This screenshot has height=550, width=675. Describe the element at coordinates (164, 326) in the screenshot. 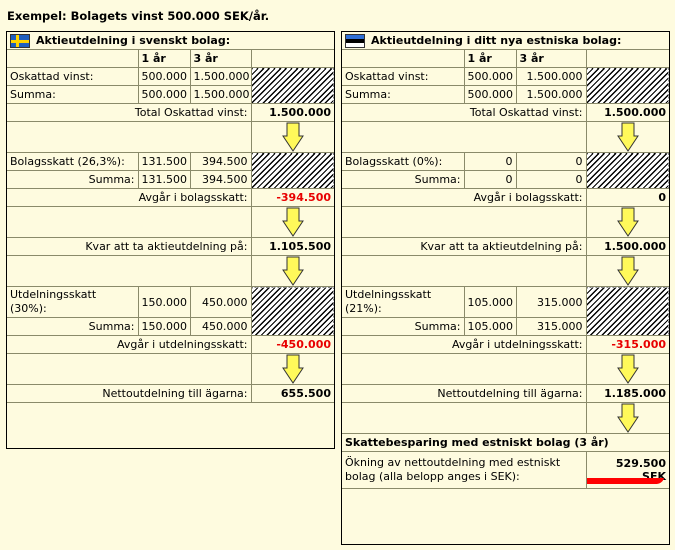

I see `dividend-sum-1-year: 150.000` at that location.